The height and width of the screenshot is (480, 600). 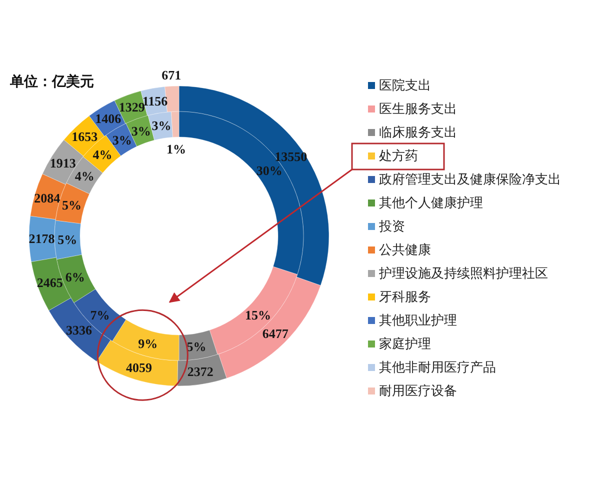 What do you see at coordinates (418, 109) in the screenshot?
I see `legend-label: 医生服务支出` at bounding box center [418, 109].